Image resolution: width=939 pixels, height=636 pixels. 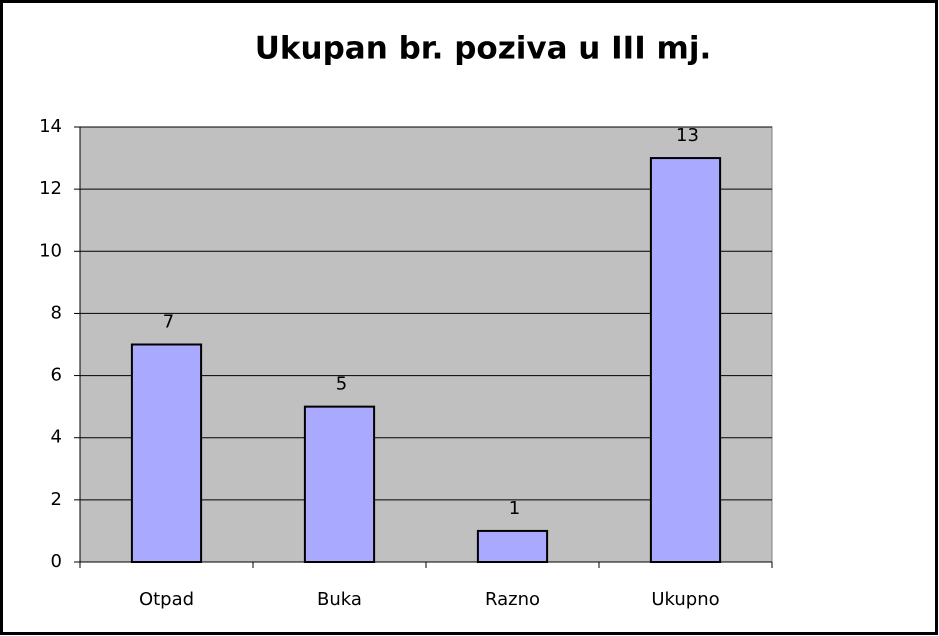 What do you see at coordinates (341, 384) in the screenshot?
I see `value-label: 5` at bounding box center [341, 384].